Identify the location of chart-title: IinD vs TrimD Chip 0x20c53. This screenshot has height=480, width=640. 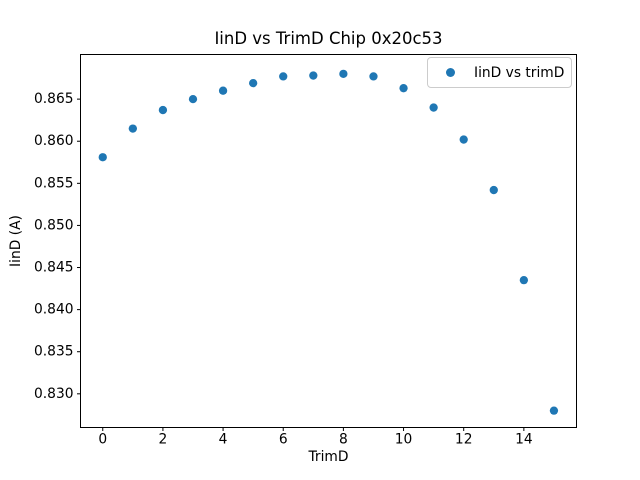
(328, 38).